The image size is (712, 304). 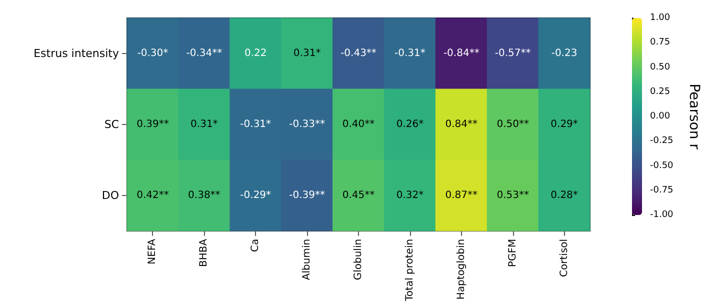 What do you see at coordinates (256, 195) in the screenshot?
I see `data-label: -0.29*` at bounding box center [256, 195].